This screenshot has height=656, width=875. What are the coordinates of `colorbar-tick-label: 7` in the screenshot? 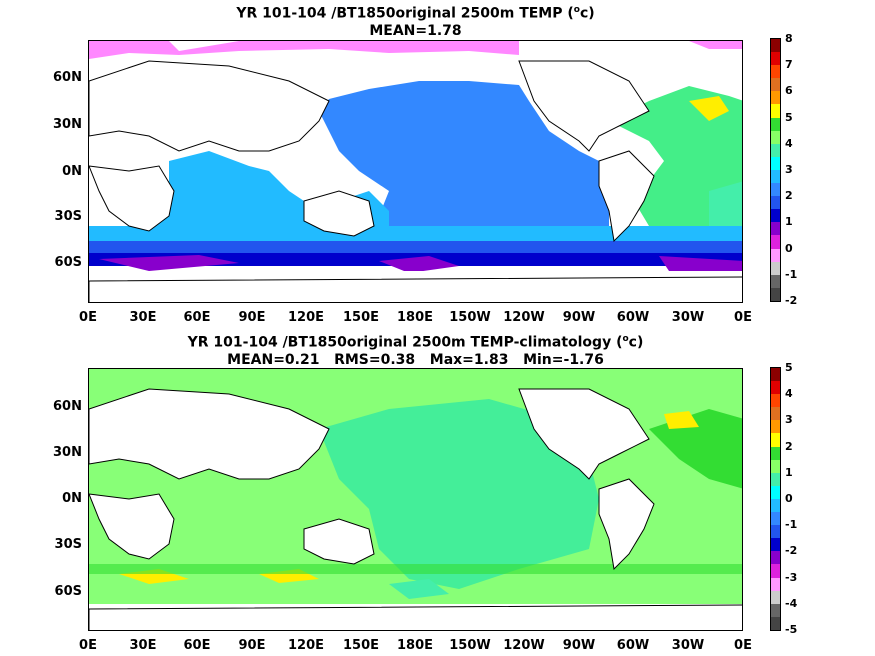 It's located at (789, 65).